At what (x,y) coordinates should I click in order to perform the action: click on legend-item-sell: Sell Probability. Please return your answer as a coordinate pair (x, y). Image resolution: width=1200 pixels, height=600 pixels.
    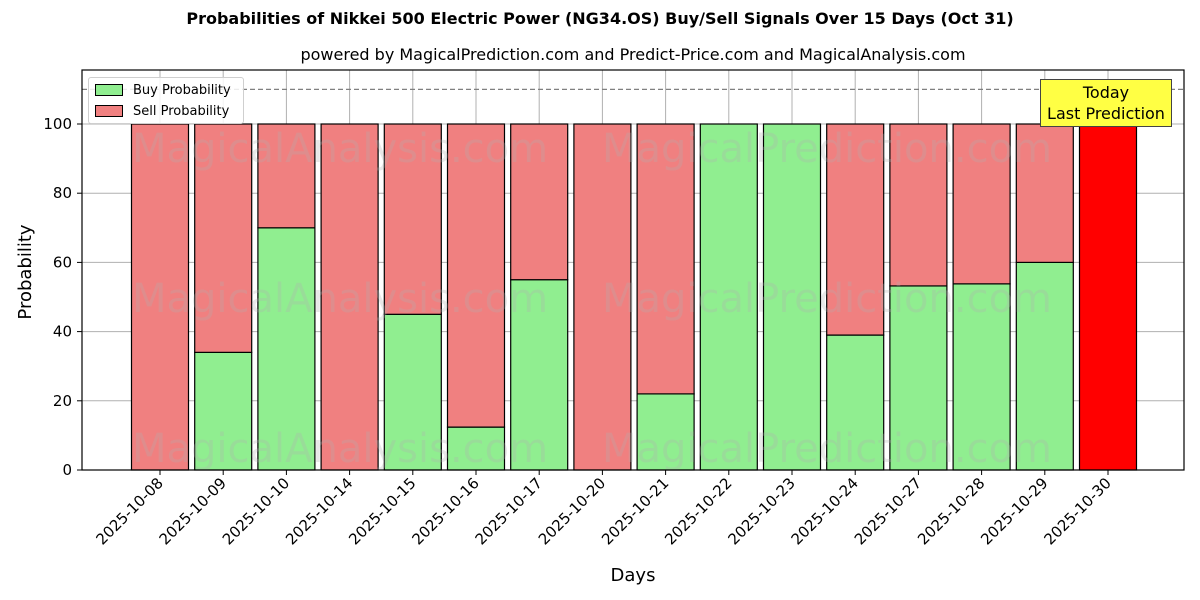
    Looking at the image, I should click on (162, 111).